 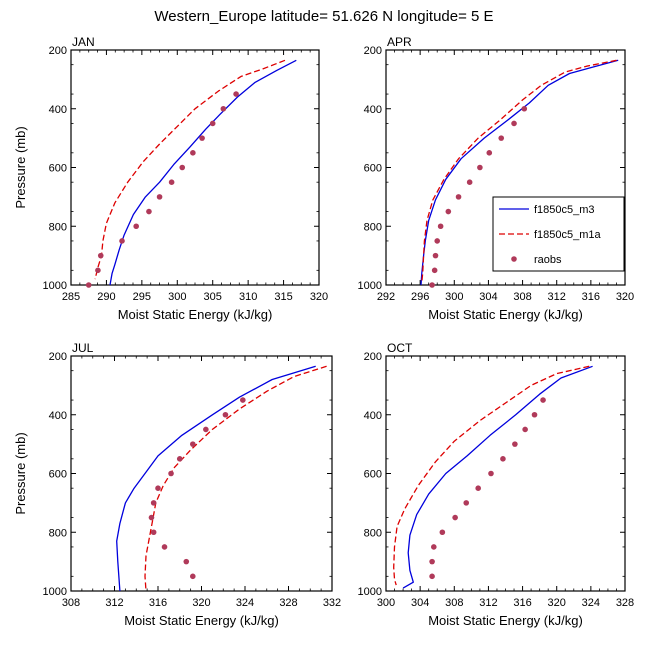 I want to click on x-tick-label: 296, so click(x=420, y=297).